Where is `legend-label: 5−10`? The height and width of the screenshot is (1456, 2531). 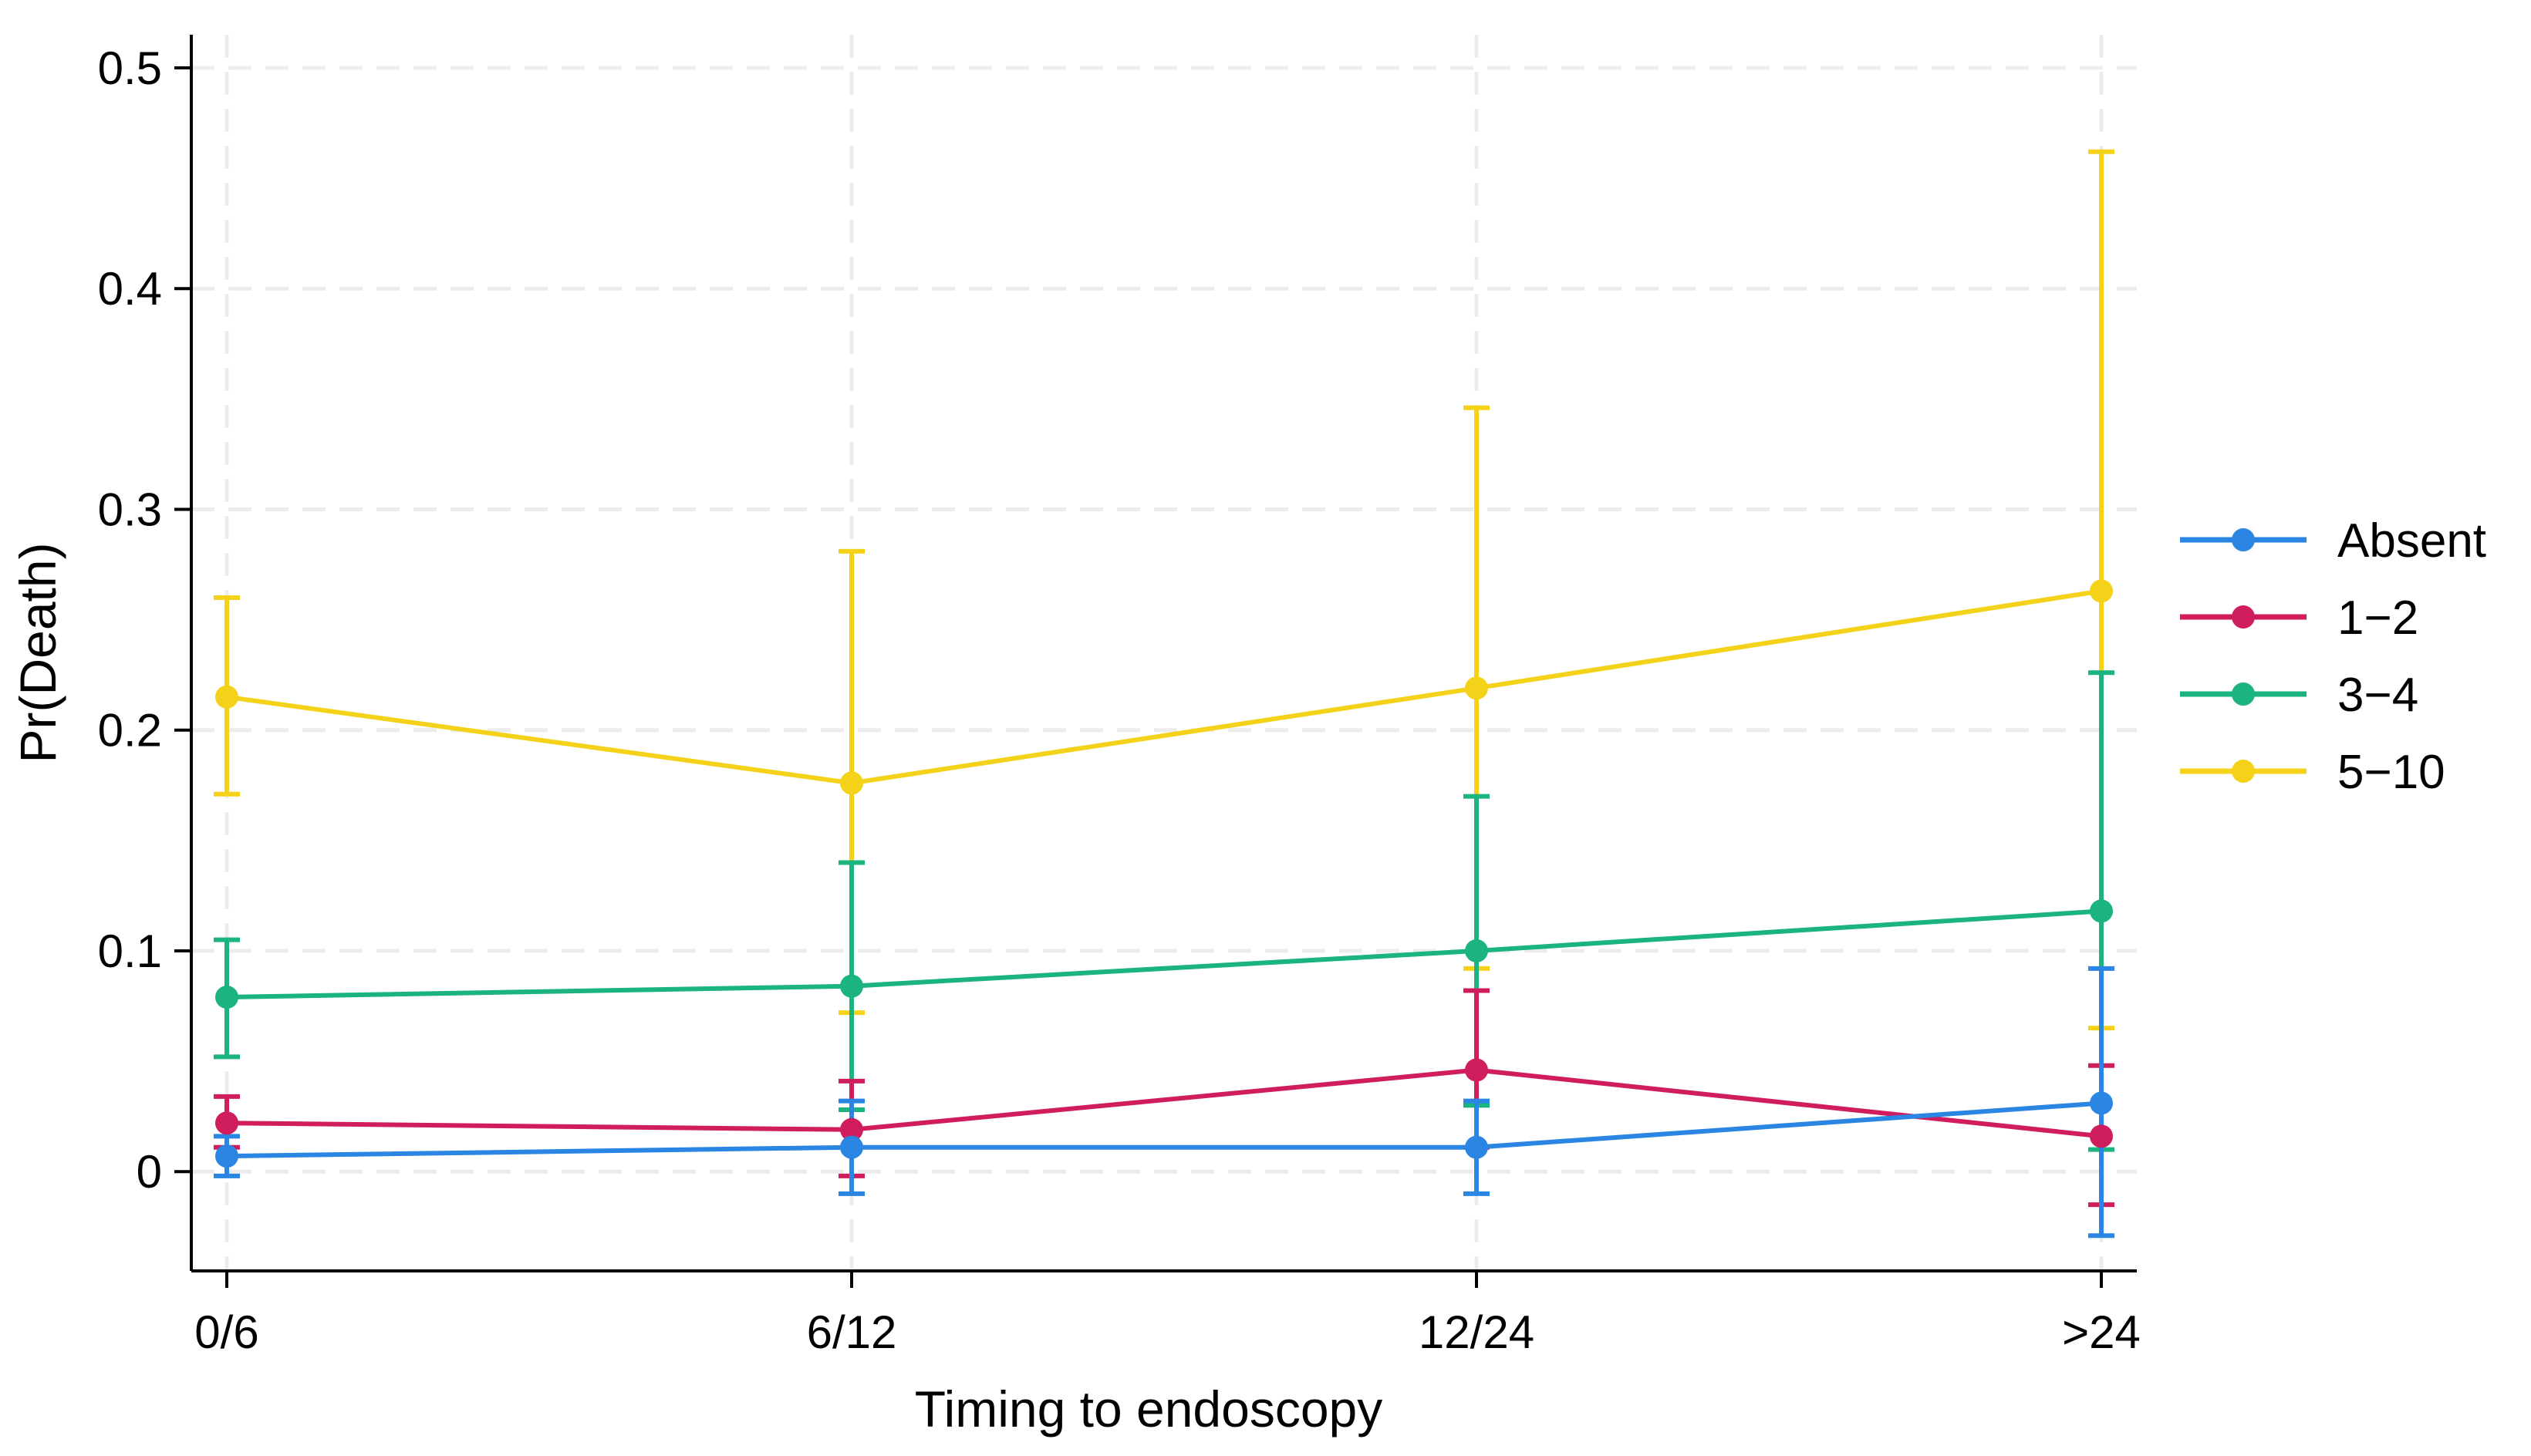 legend-label: 5−10 is located at coordinates (2391, 772).